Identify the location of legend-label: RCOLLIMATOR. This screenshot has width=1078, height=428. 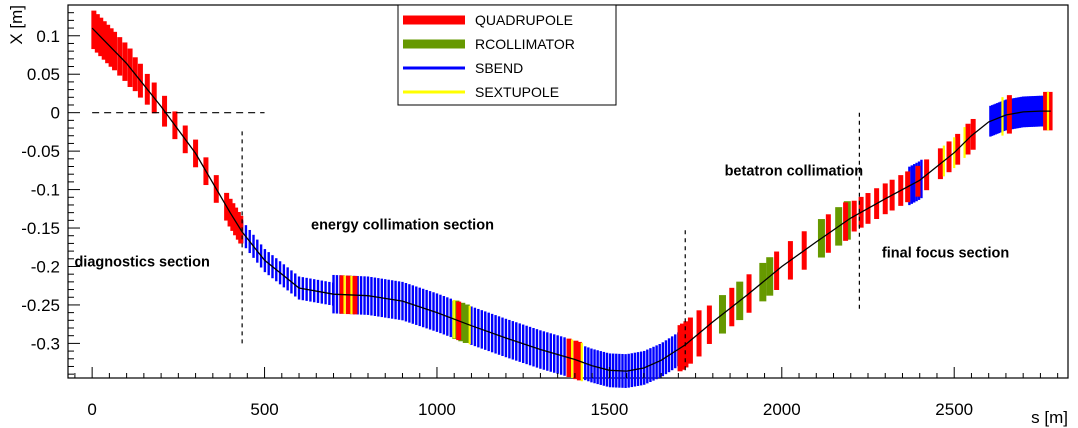
(525, 44).